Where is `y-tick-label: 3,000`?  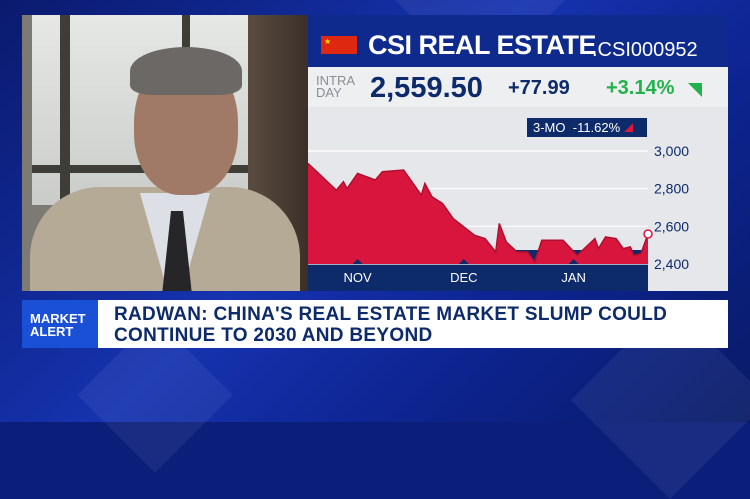 y-tick-label: 3,000 is located at coordinates (671, 151).